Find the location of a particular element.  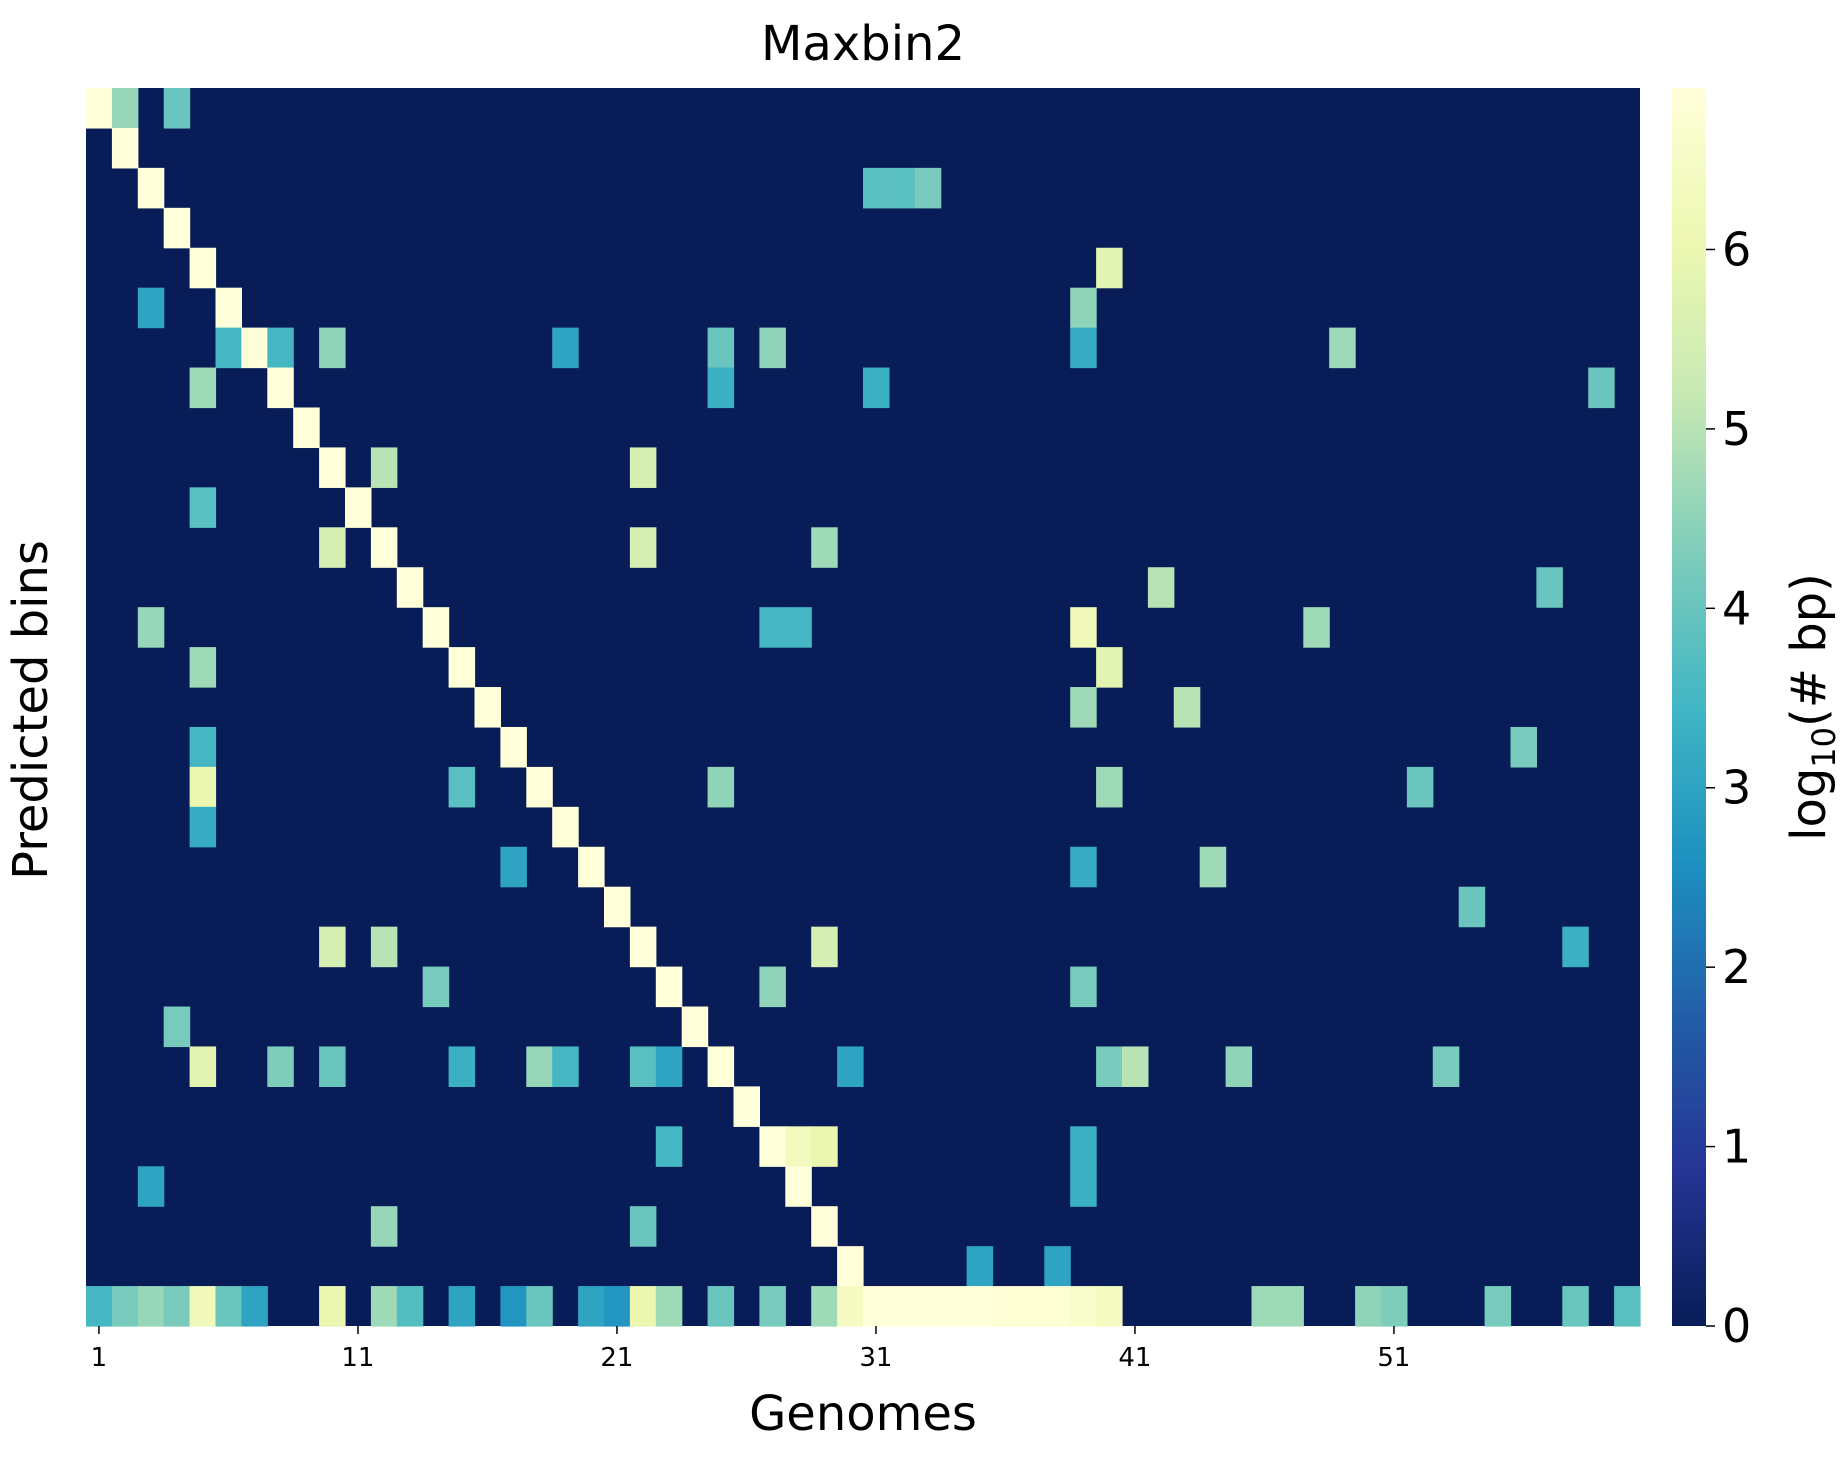

x-tick-label: 31 is located at coordinates (875, 1358).